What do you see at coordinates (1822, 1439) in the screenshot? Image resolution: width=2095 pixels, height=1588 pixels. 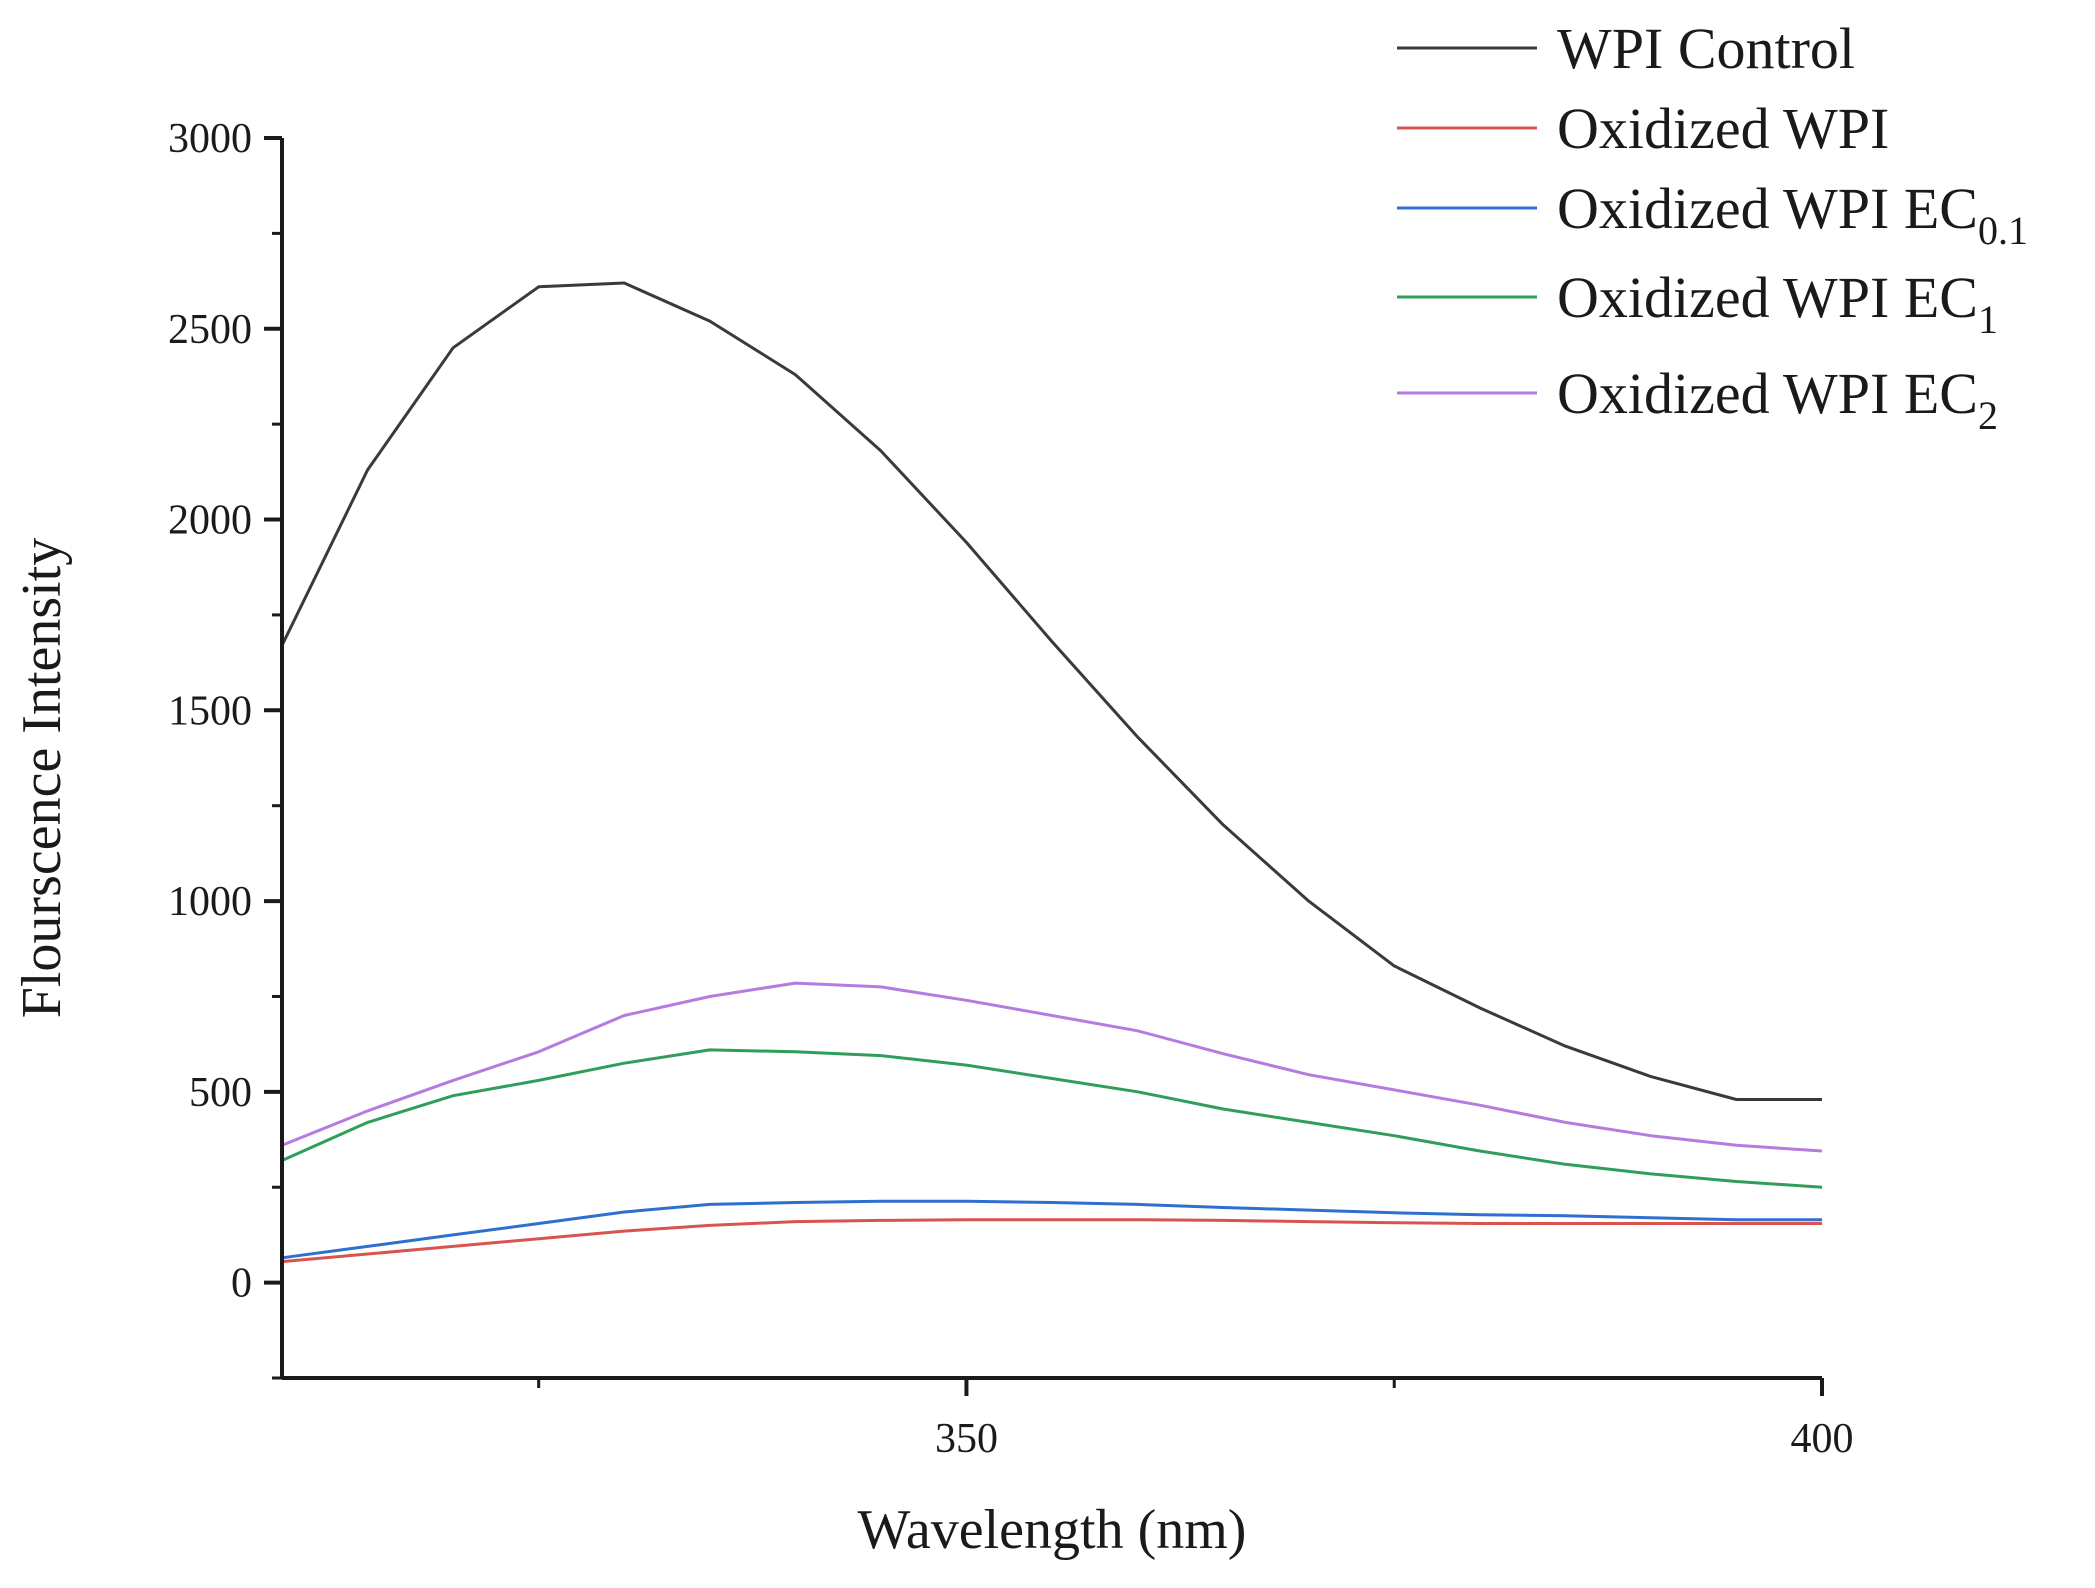 I see `x-tick-label-400: 400` at bounding box center [1822, 1439].